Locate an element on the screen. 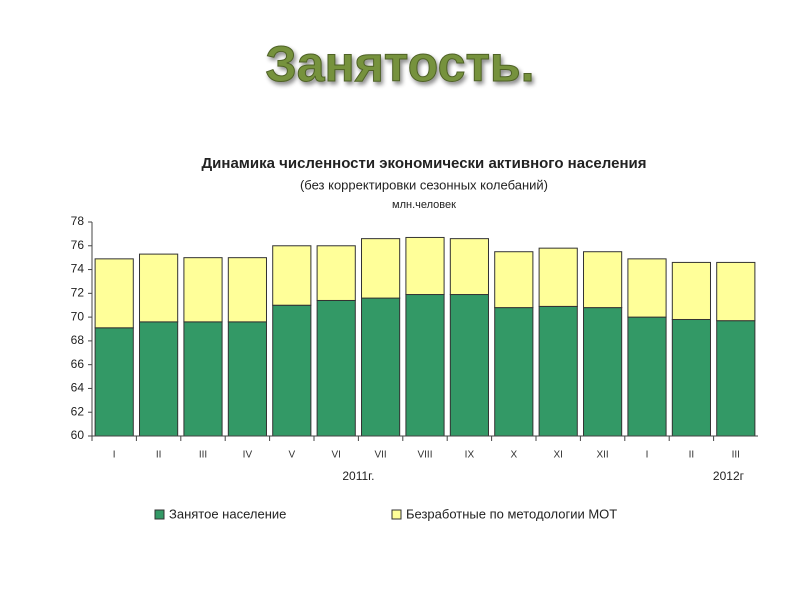 The width and height of the screenshot is (800, 600). y-tick-label: 60 is located at coordinates (78, 435).